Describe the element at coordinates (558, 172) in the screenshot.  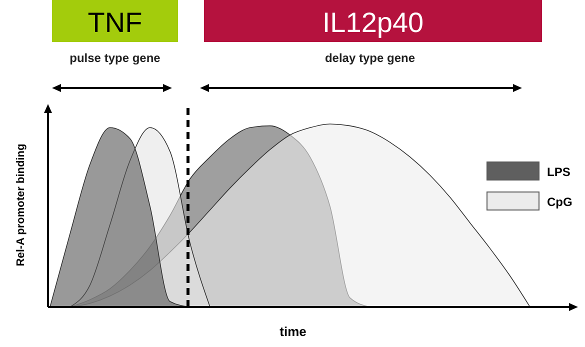
I see `legend-label: LPS` at that location.